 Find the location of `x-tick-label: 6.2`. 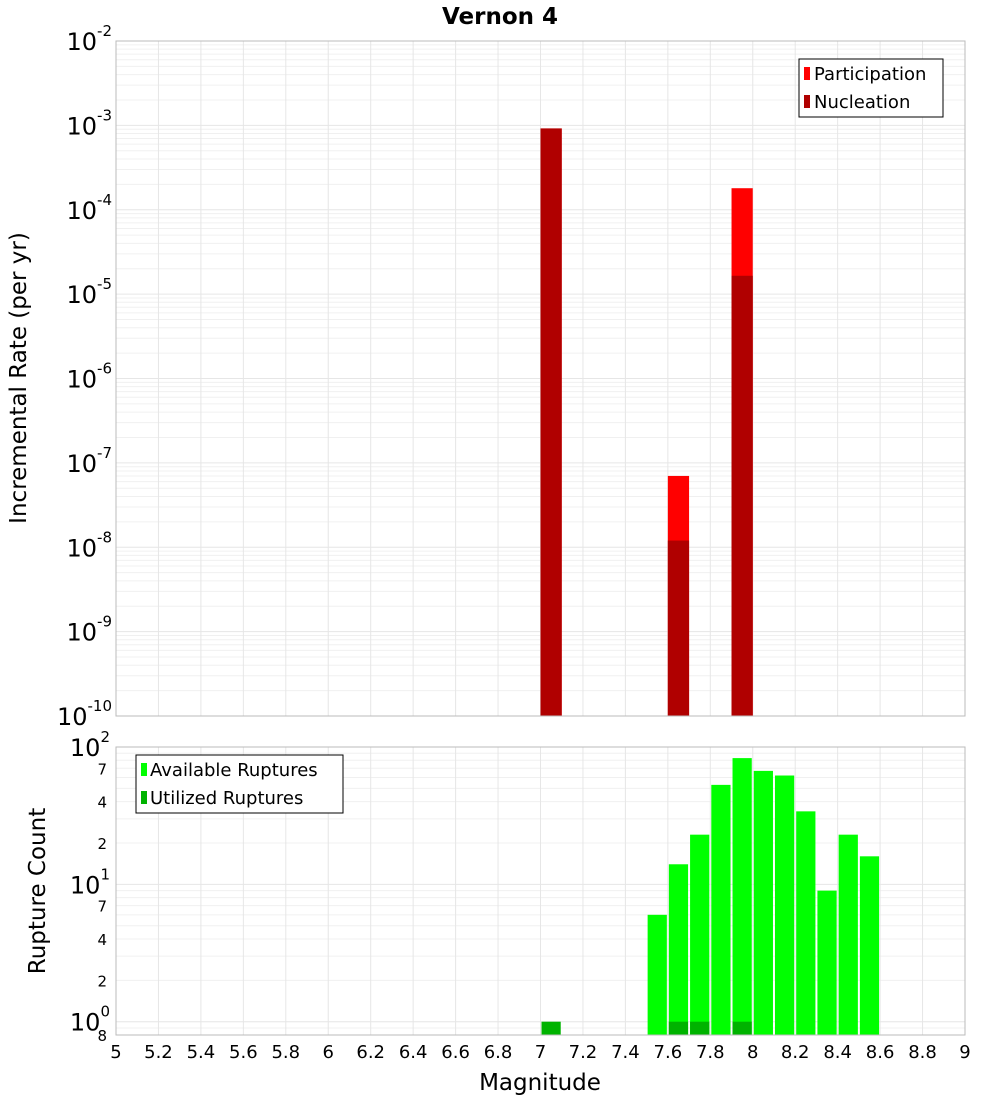

x-tick-label: 6.2 is located at coordinates (370, 1052).